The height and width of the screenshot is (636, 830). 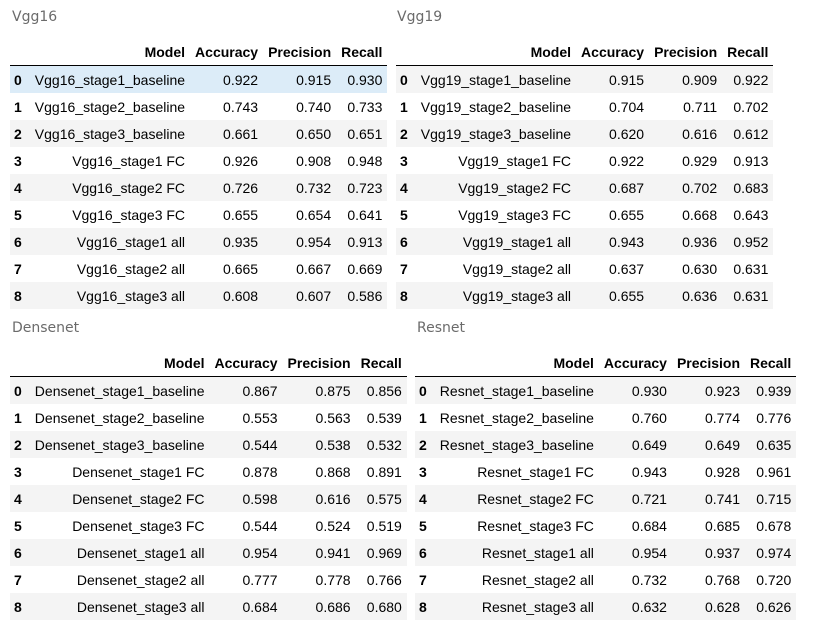 What do you see at coordinates (384, 606) in the screenshot?
I see `cell-recall: 0.680` at bounding box center [384, 606].